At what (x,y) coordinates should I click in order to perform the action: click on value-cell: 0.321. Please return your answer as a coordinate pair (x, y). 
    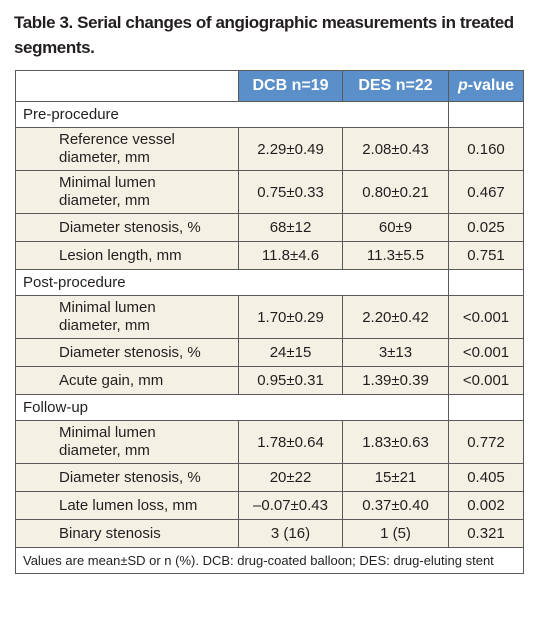
    Looking at the image, I should click on (486, 533).